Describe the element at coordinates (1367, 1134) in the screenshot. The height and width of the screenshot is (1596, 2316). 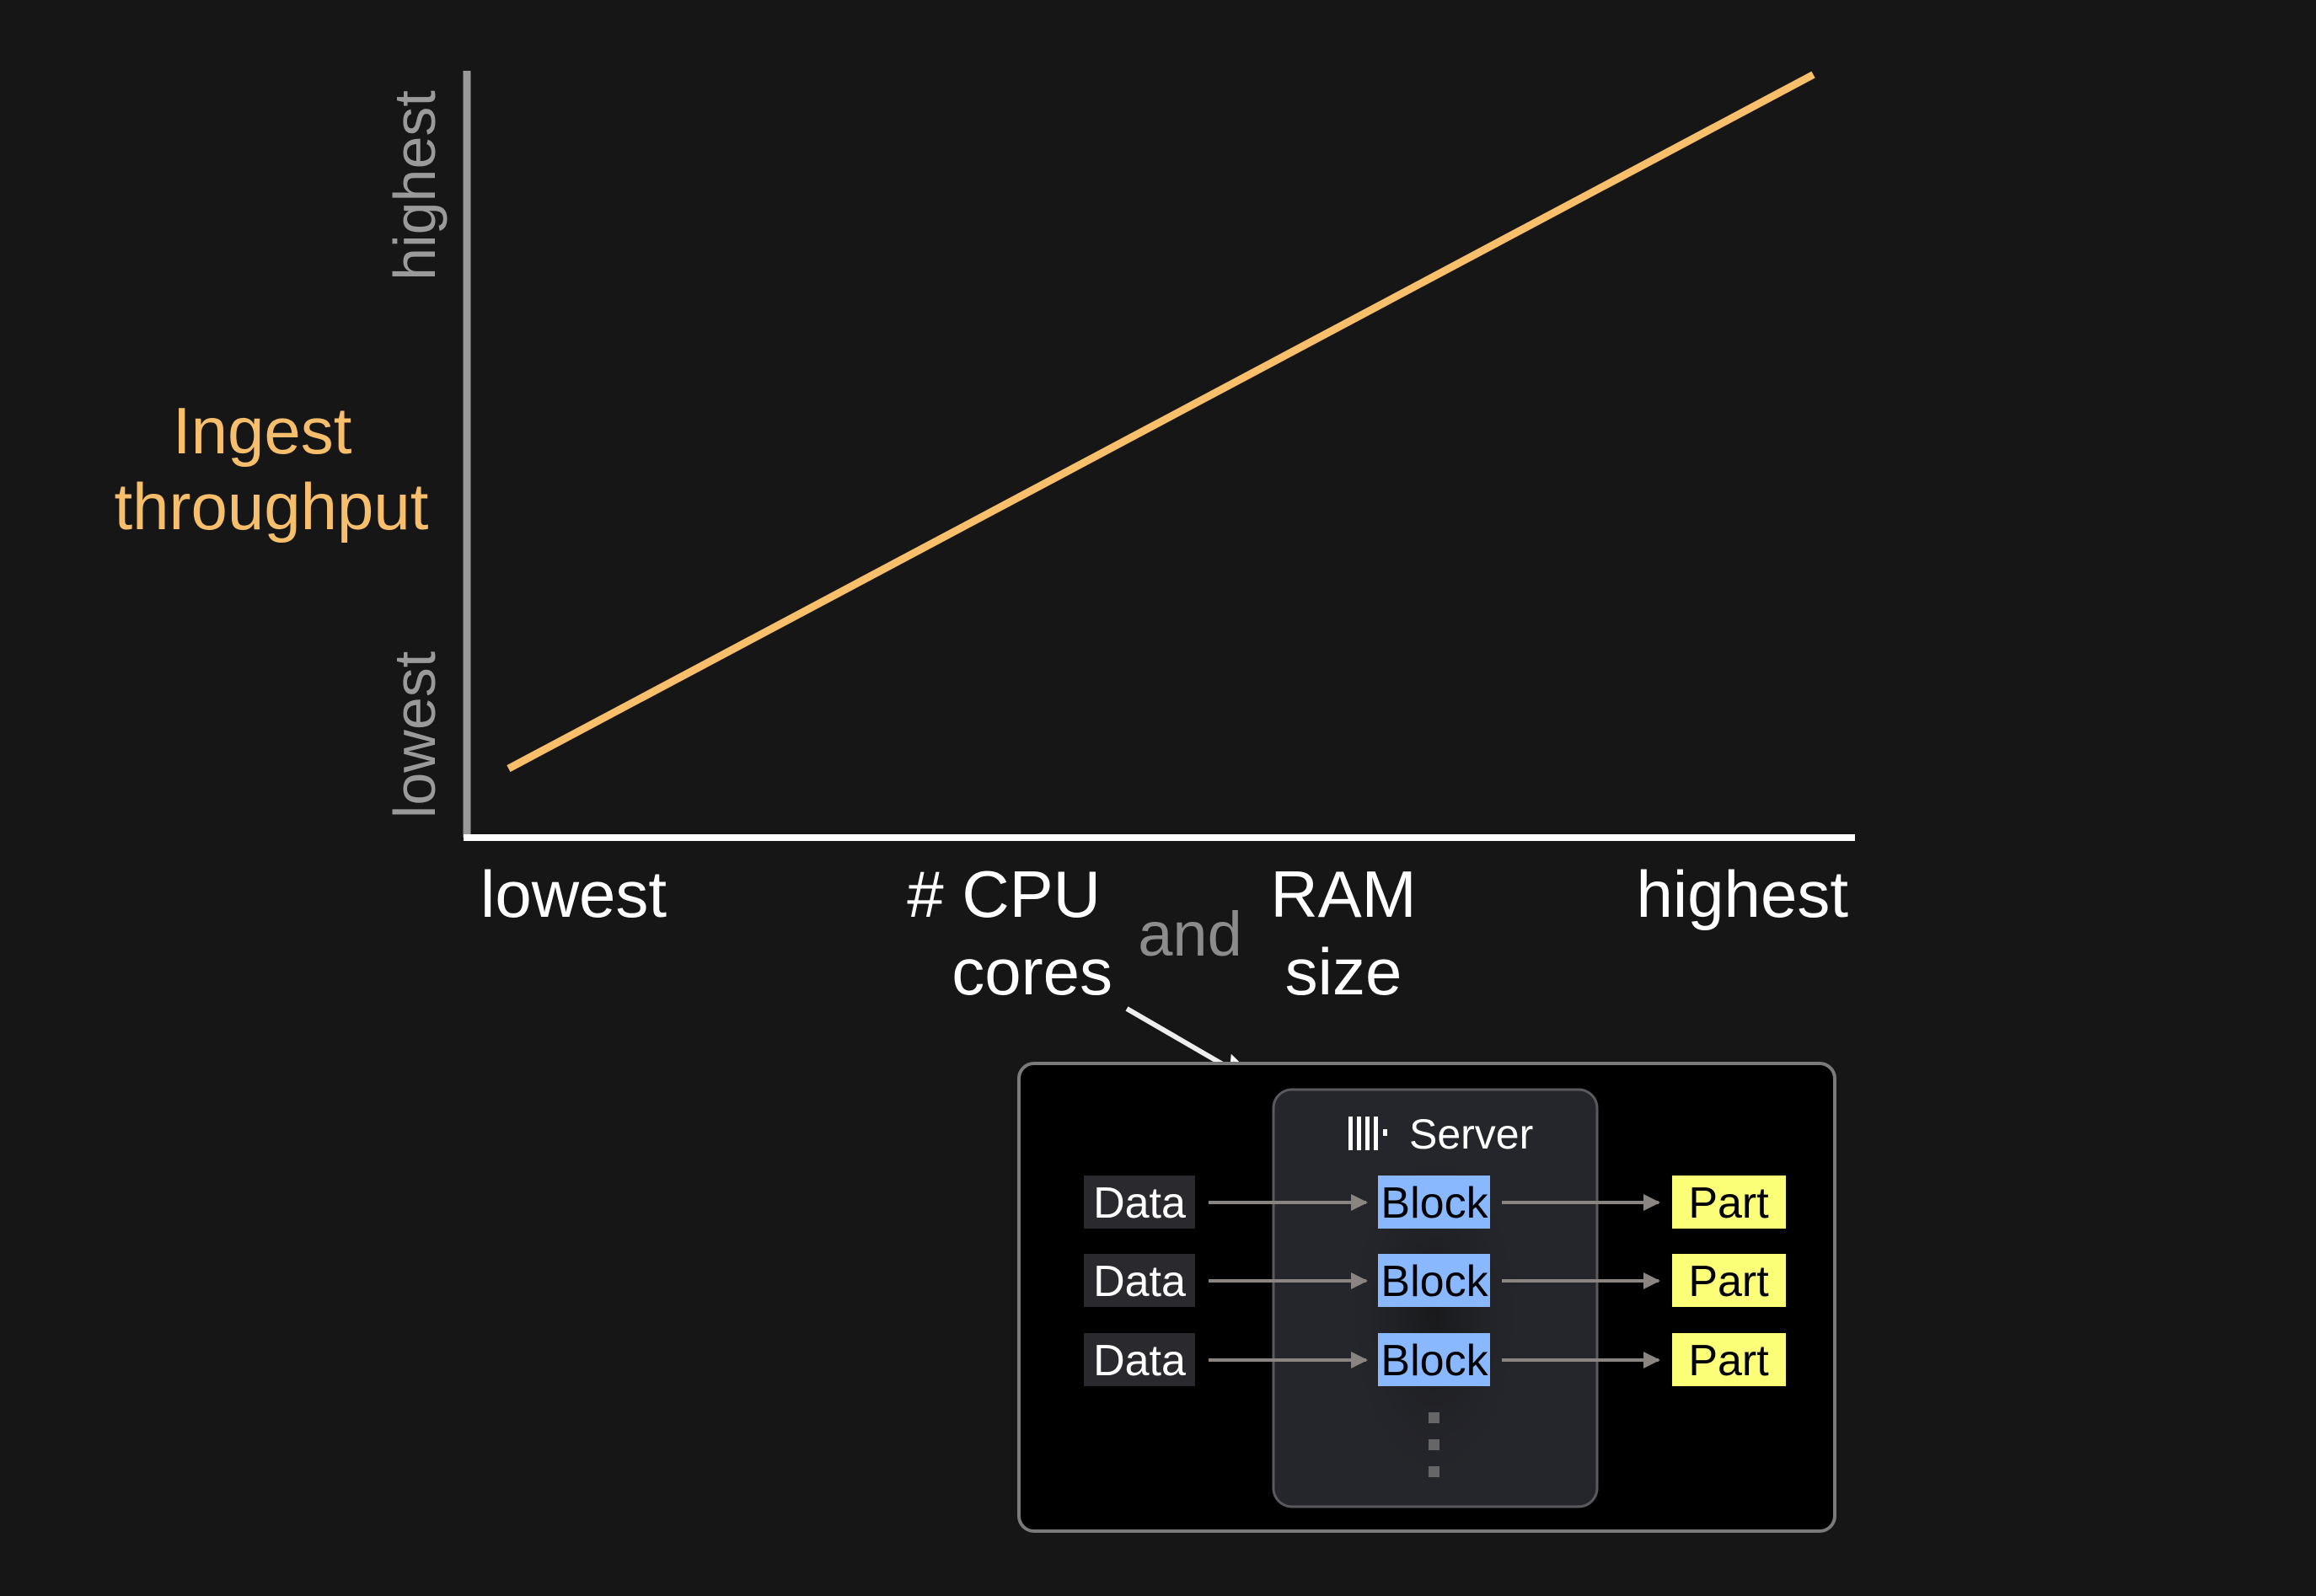
I see `clickhouse-bars-icon` at that location.